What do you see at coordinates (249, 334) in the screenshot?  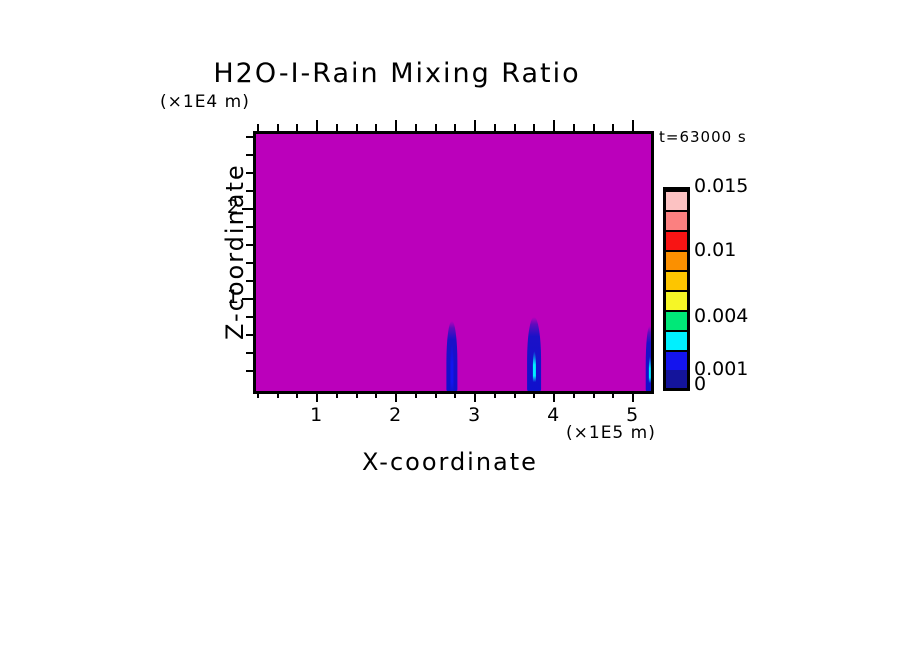 I see `y-tick-0.6` at bounding box center [249, 334].